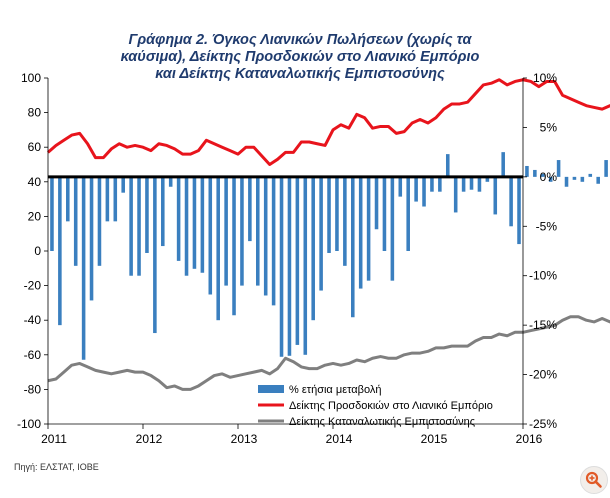 The image size is (610, 498). Describe the element at coordinates (33, 286) in the screenshot. I see `left-tick-label: -20` at that location.